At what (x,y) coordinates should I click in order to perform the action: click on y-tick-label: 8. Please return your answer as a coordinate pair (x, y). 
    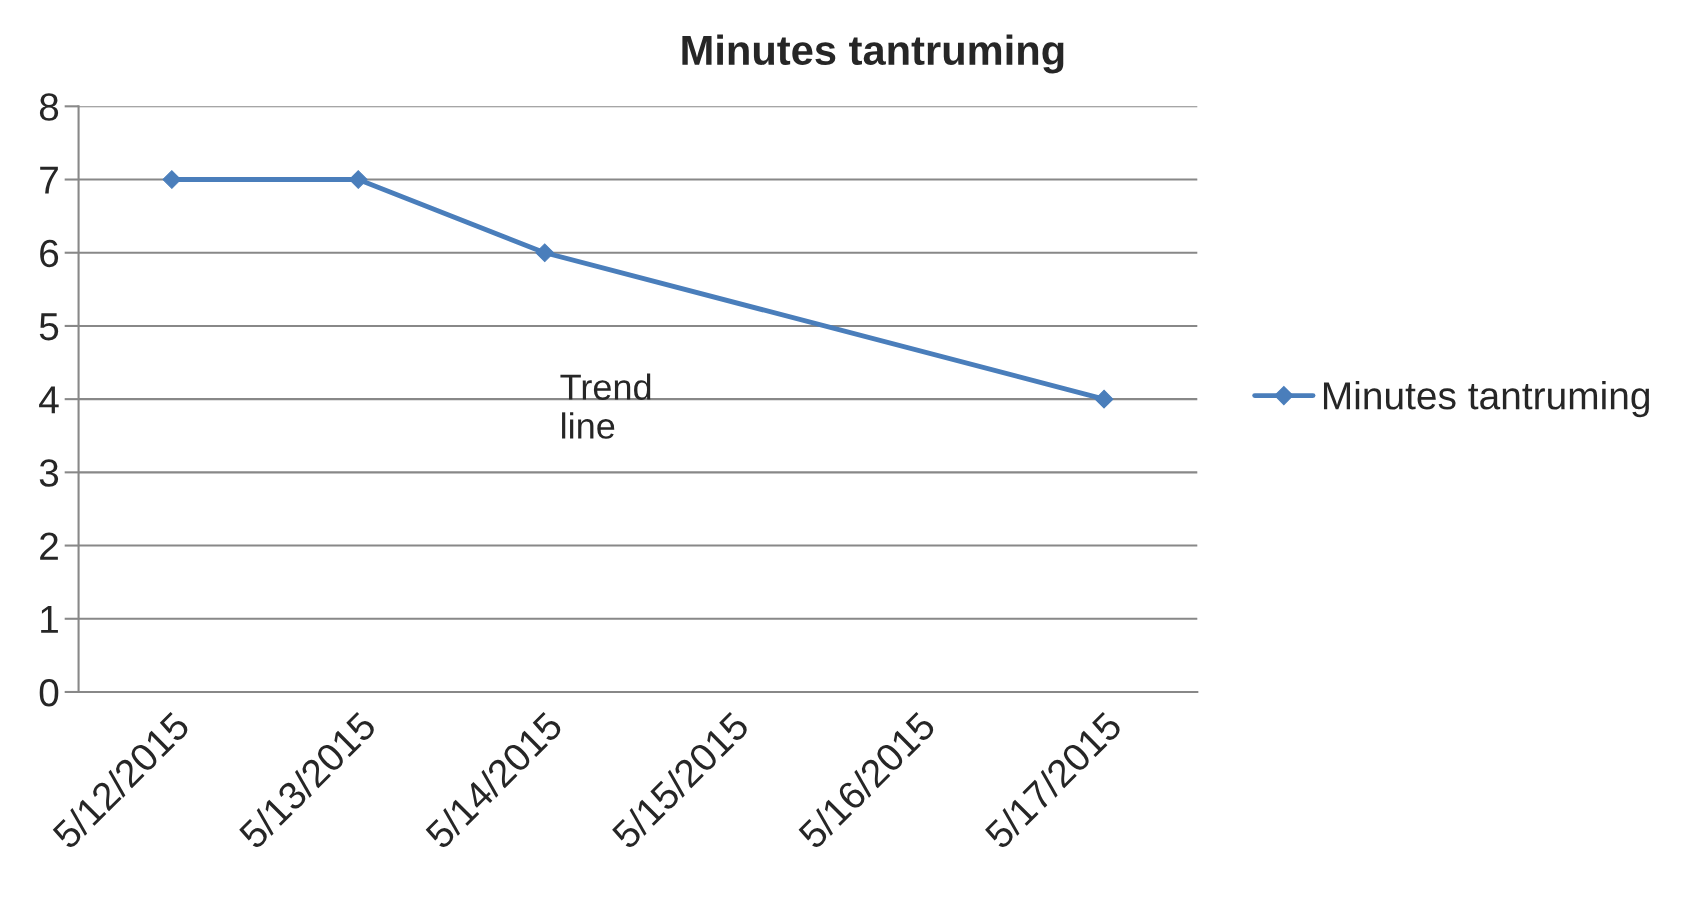
    Looking at the image, I should click on (49, 107).